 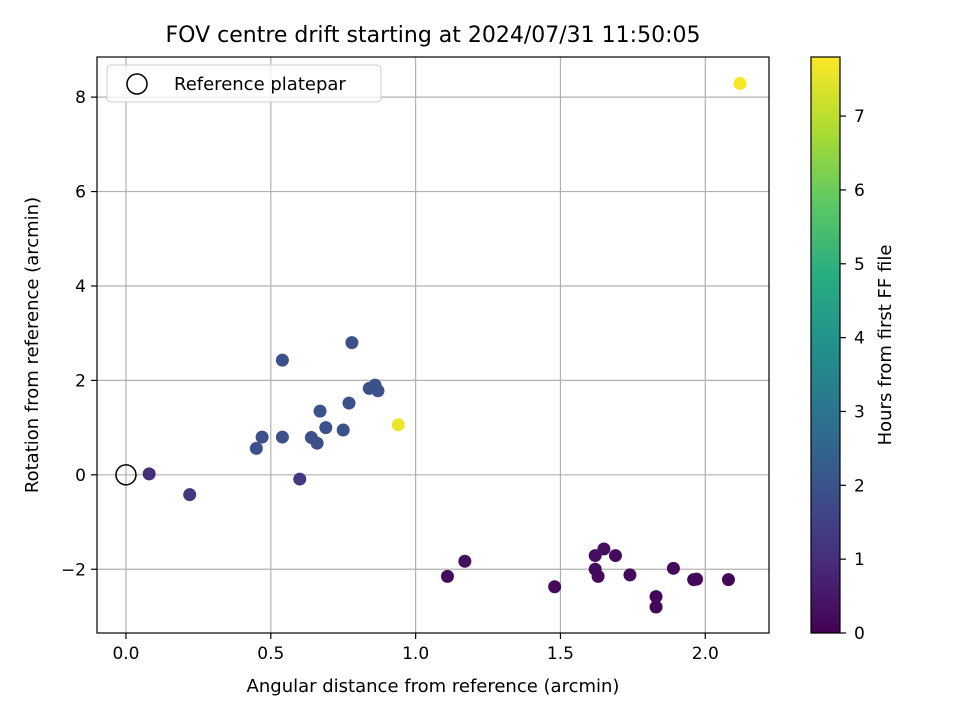 I want to click on y-tick-label: 4, so click(x=80, y=287).